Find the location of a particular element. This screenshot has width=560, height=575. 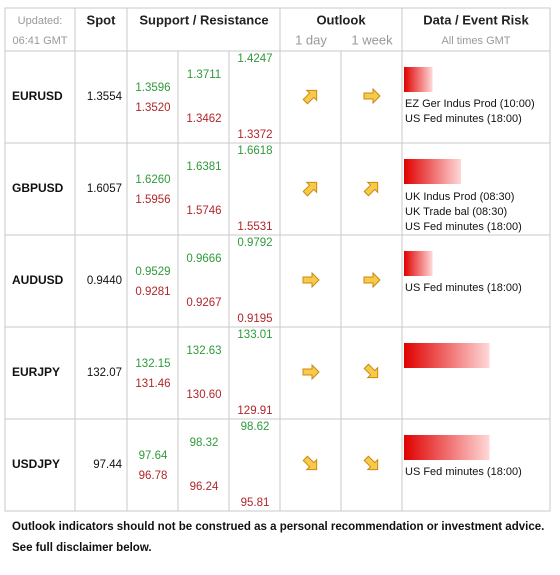

data-risk-header: Data / Event Risk is located at coordinates (476, 19).